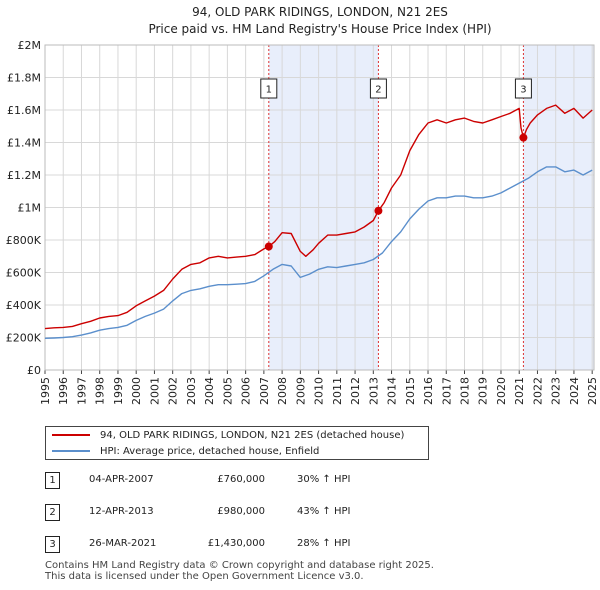 The width and height of the screenshot is (600, 590). I want to click on transaction-date: 26-MAR-2021, so click(123, 543).